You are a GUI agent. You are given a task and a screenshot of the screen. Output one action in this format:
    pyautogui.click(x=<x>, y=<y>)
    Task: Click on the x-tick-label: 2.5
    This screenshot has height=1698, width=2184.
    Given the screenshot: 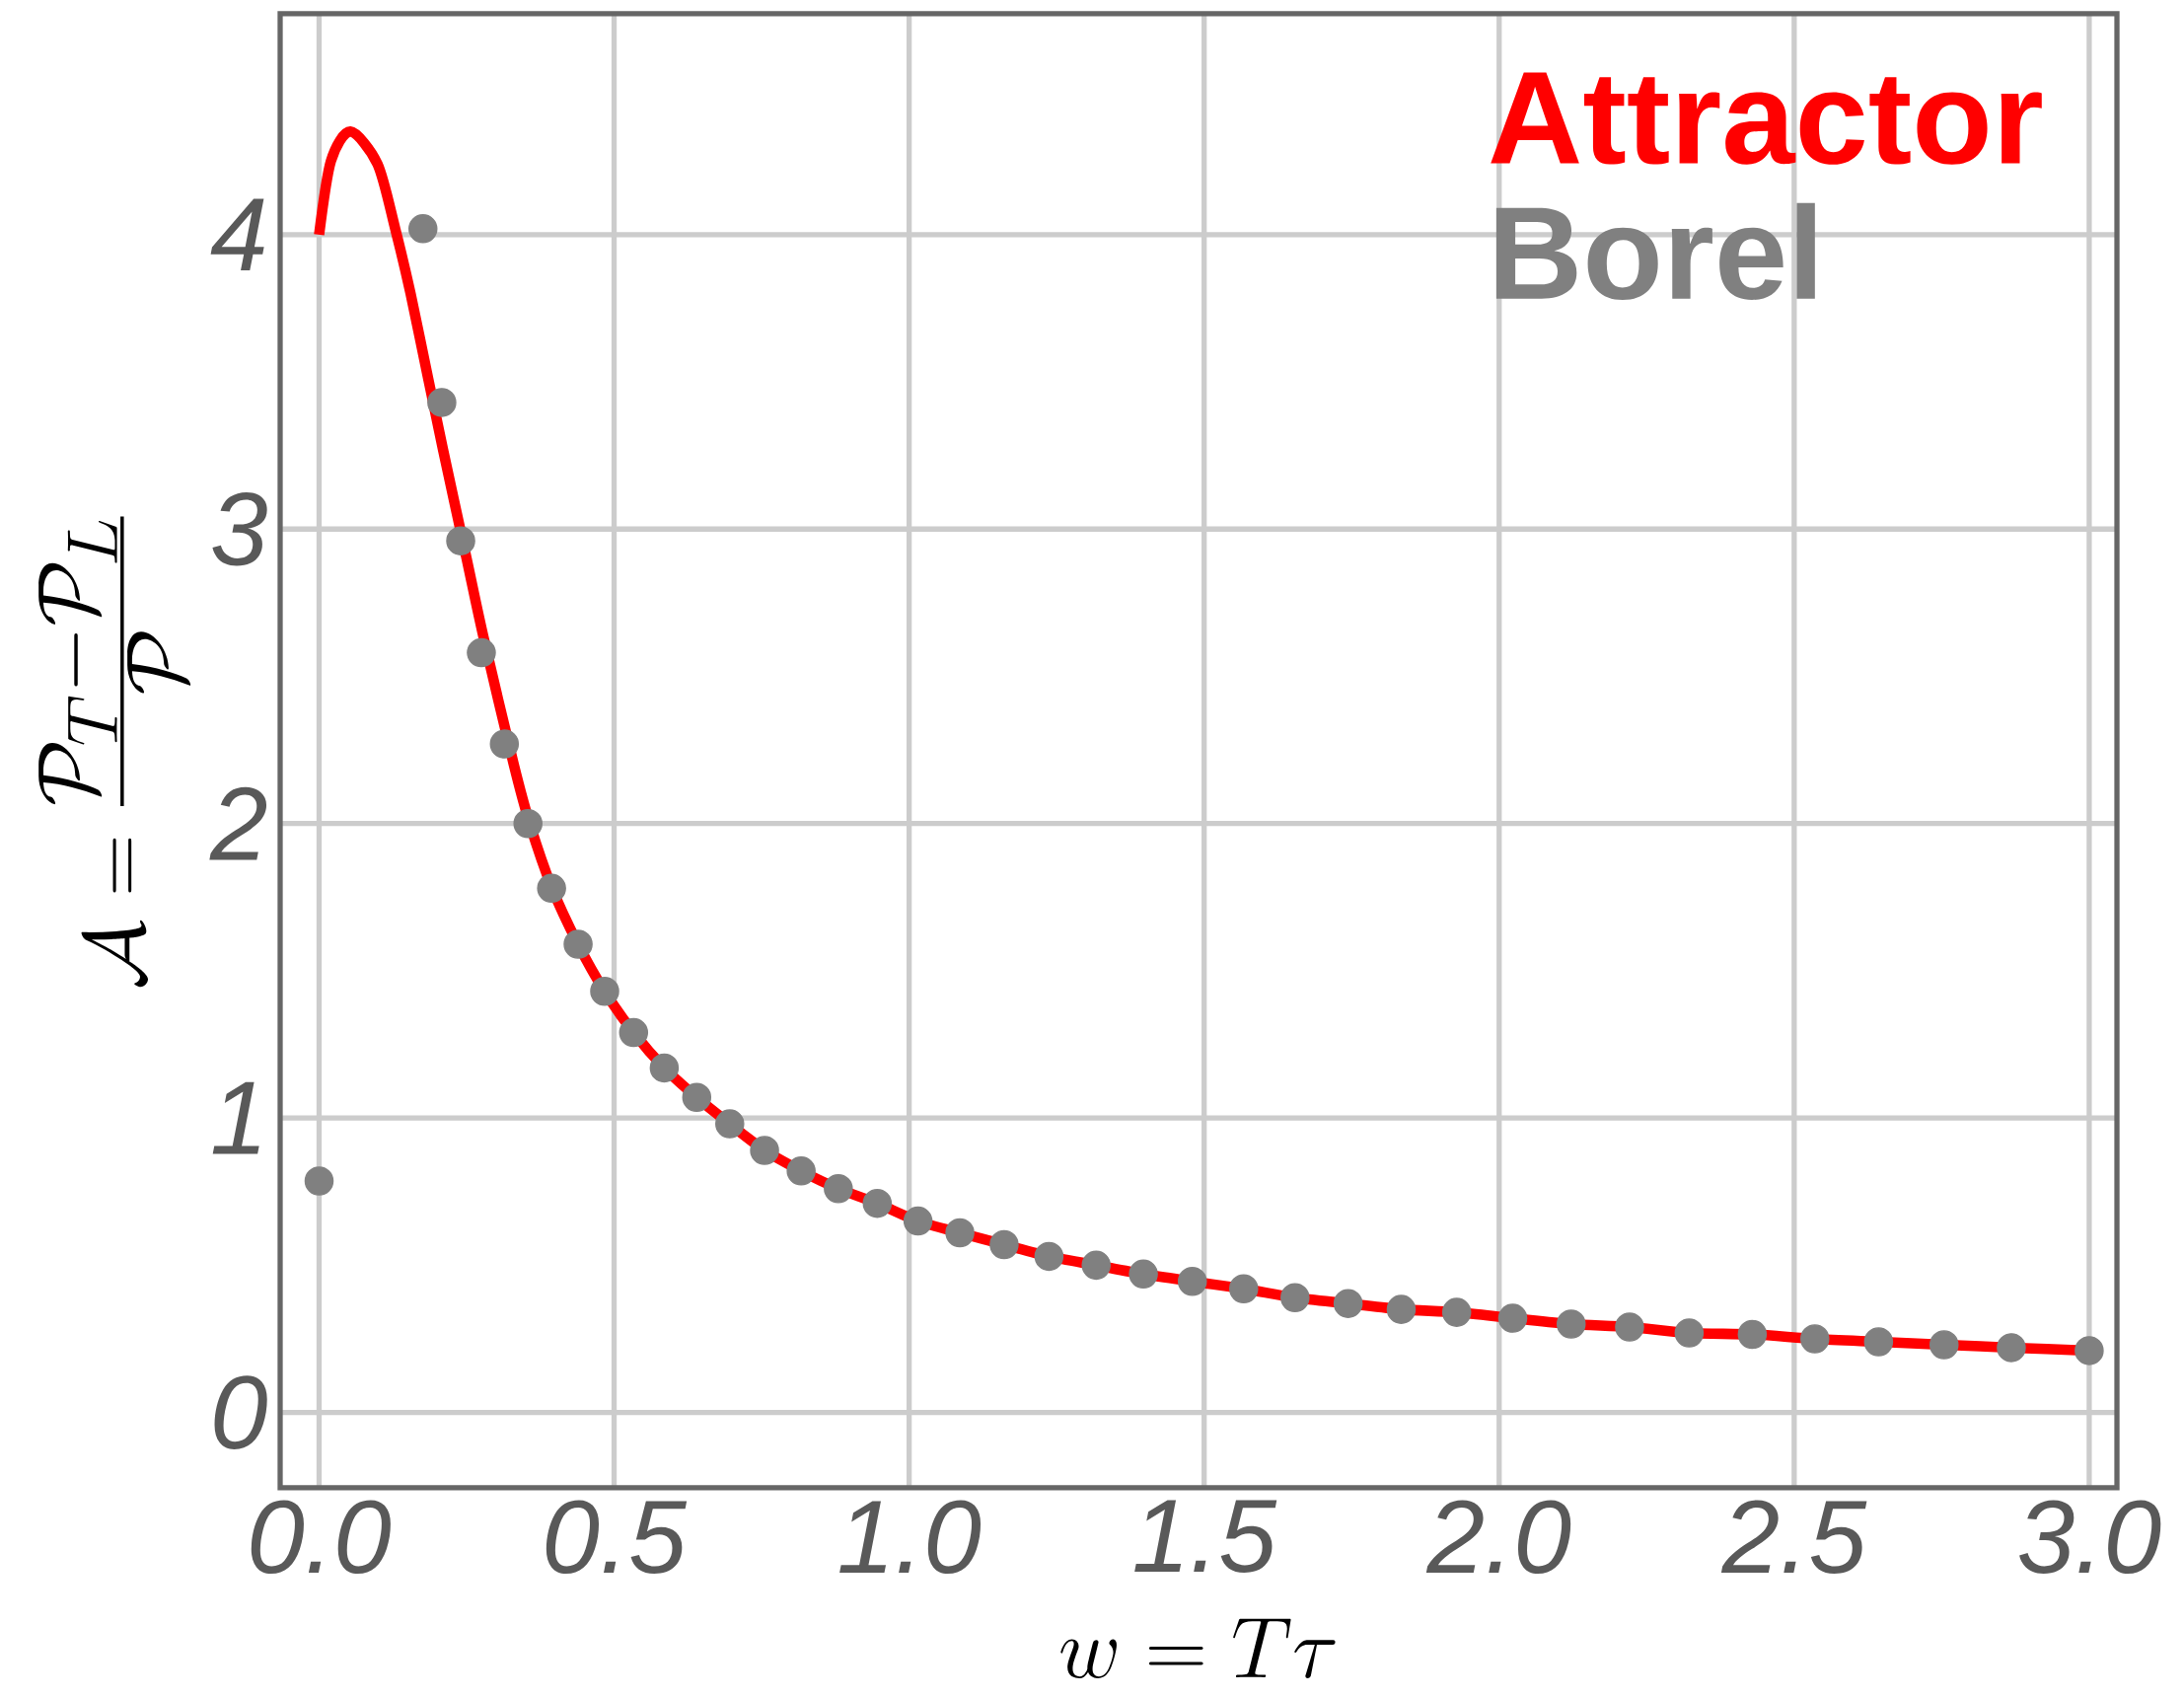 What is the action you would take?
    pyautogui.click(x=1793, y=1537)
    